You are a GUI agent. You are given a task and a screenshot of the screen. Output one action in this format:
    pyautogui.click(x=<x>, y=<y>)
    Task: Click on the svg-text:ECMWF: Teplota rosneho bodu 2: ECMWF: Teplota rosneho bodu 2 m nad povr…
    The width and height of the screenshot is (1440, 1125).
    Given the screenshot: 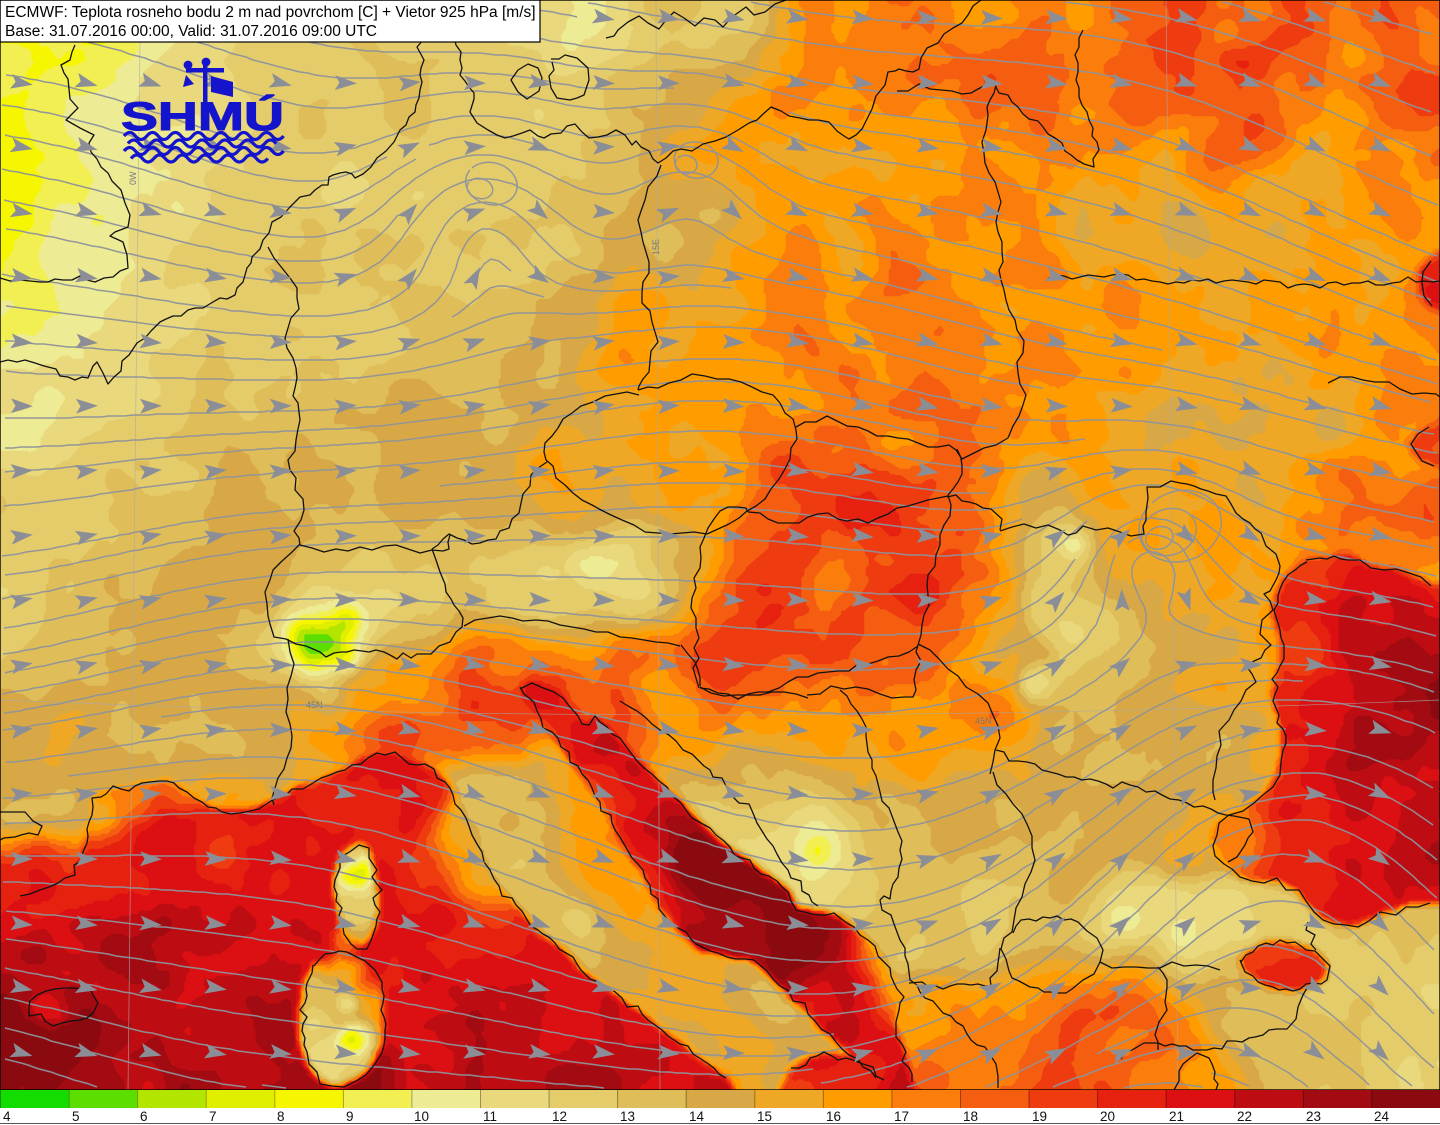 What is the action you would take?
    pyautogui.click(x=270, y=12)
    